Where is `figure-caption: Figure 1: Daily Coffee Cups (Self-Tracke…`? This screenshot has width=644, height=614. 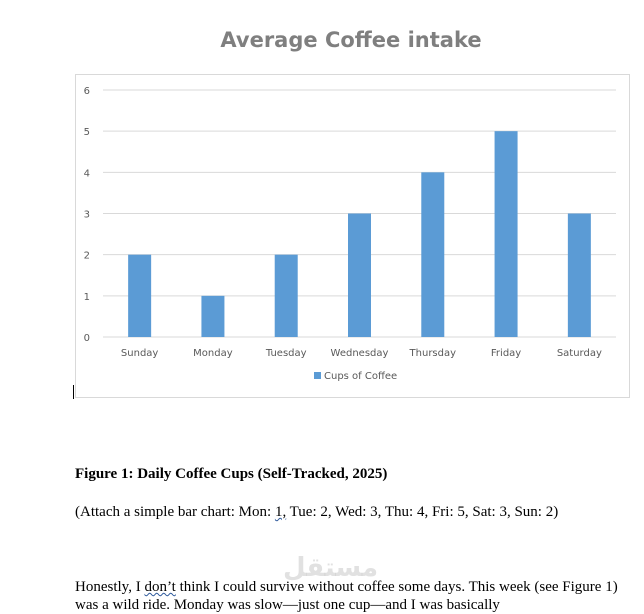 figure-caption: Figure 1: Daily Coffee Cups (Self-Tracke… is located at coordinates (231, 474).